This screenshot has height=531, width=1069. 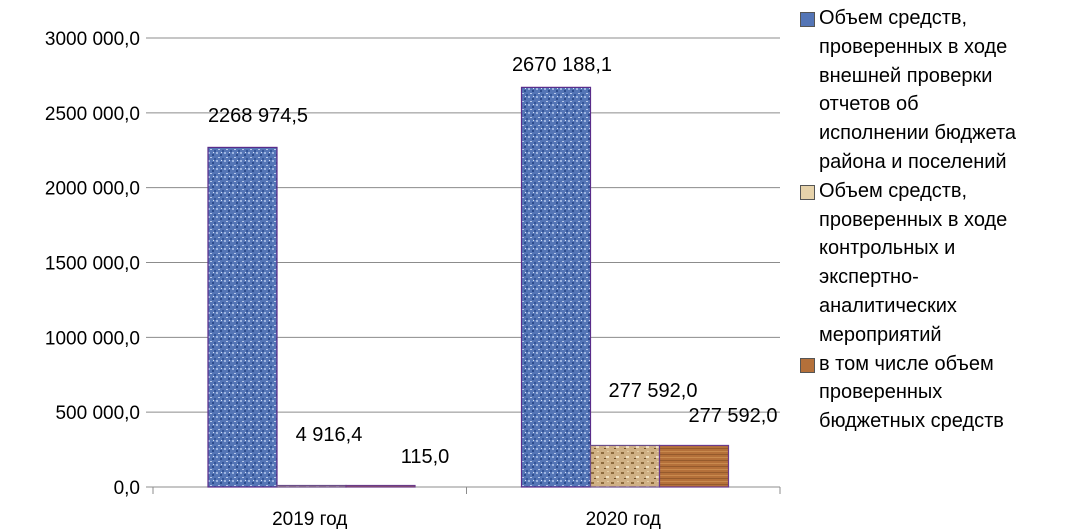 I want to click on y-tick-label: 0,0, so click(x=127, y=488).